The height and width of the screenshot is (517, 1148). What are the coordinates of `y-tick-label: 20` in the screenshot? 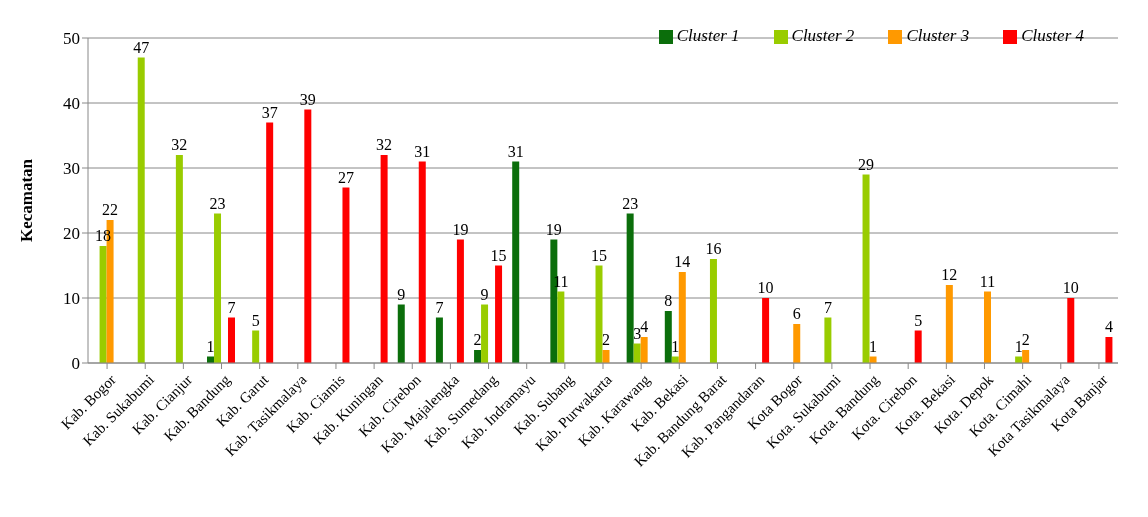 It's located at (71, 234).